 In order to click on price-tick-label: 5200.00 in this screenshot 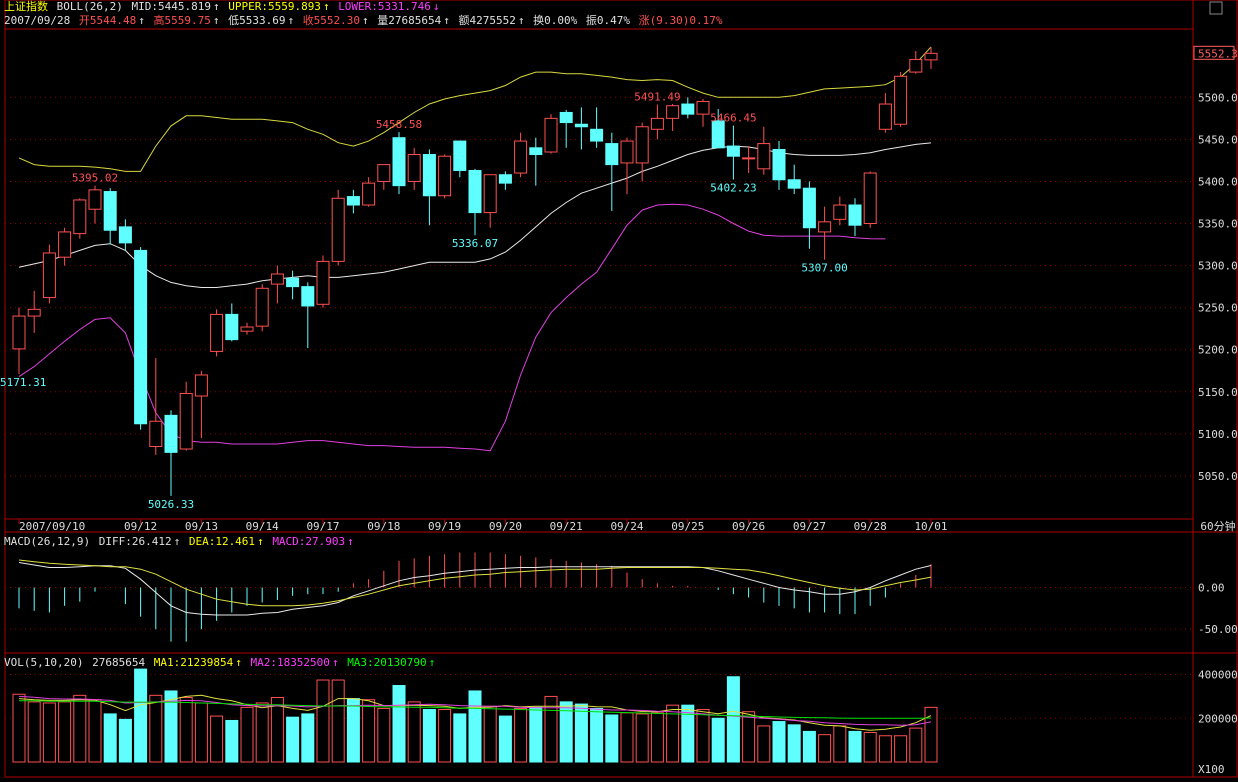, I will do `click(1218, 350)`.